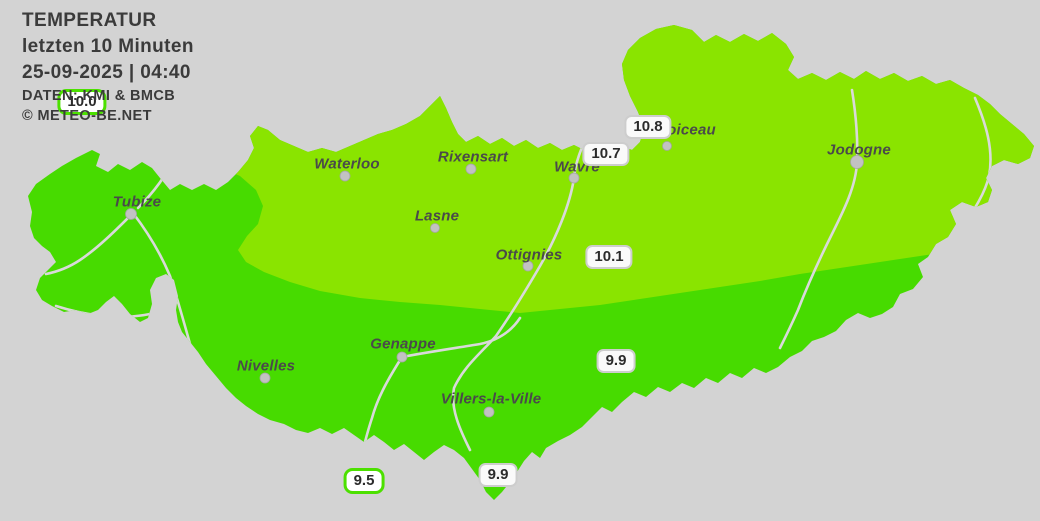 The width and height of the screenshot is (1040, 521). I want to click on temp-badge-10-8: 10.8, so click(648, 127).